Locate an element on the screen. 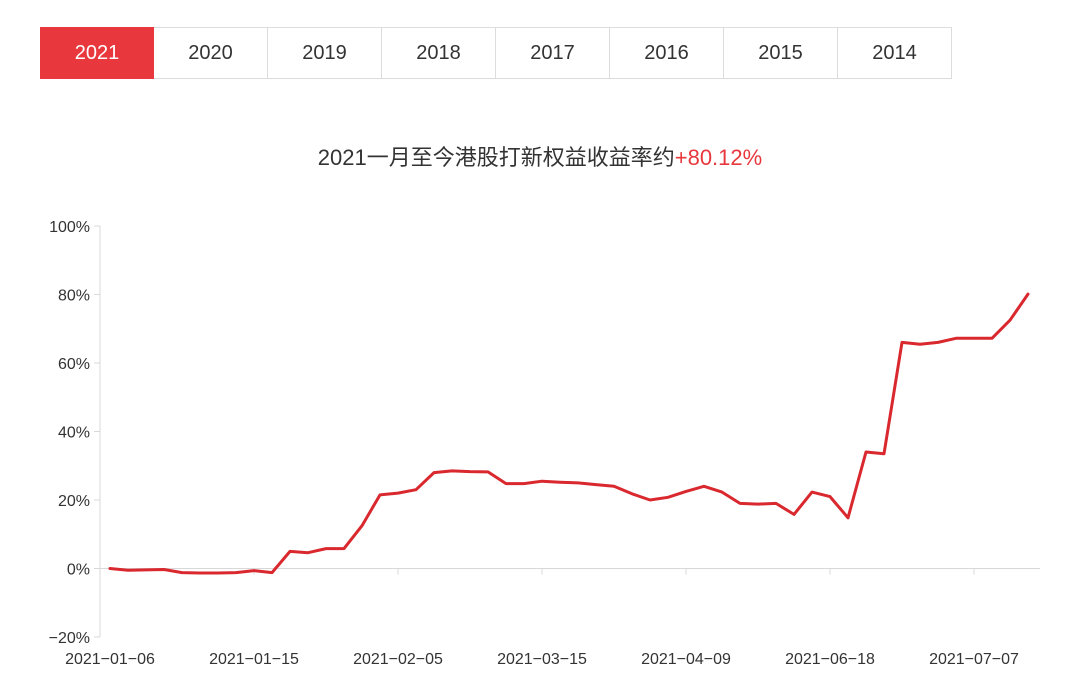 The image size is (1080, 698). year-tab-2021: 2021 is located at coordinates (97, 53).